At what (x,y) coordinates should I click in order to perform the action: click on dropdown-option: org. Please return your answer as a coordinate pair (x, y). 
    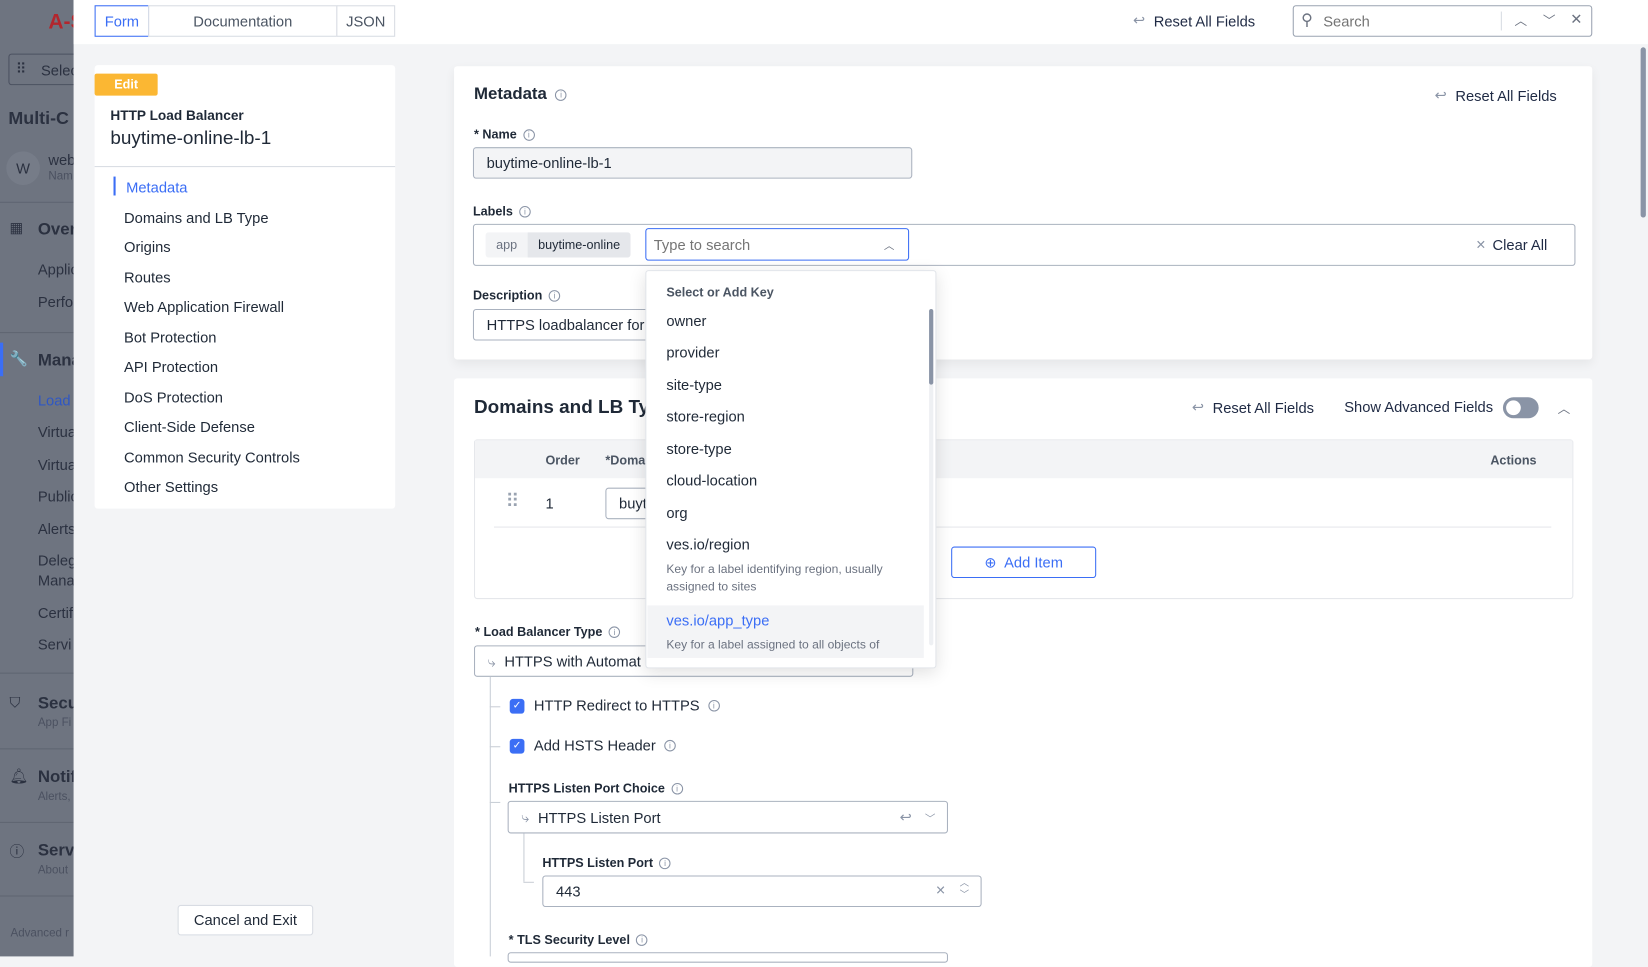
    Looking at the image, I should click on (677, 513).